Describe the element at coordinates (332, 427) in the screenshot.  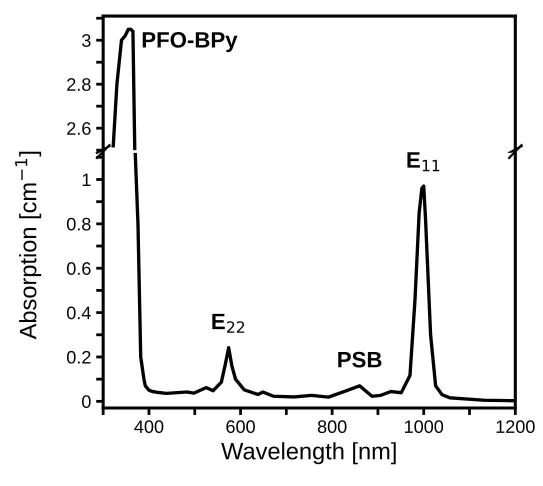
I see `x-tick-label: 800` at that location.